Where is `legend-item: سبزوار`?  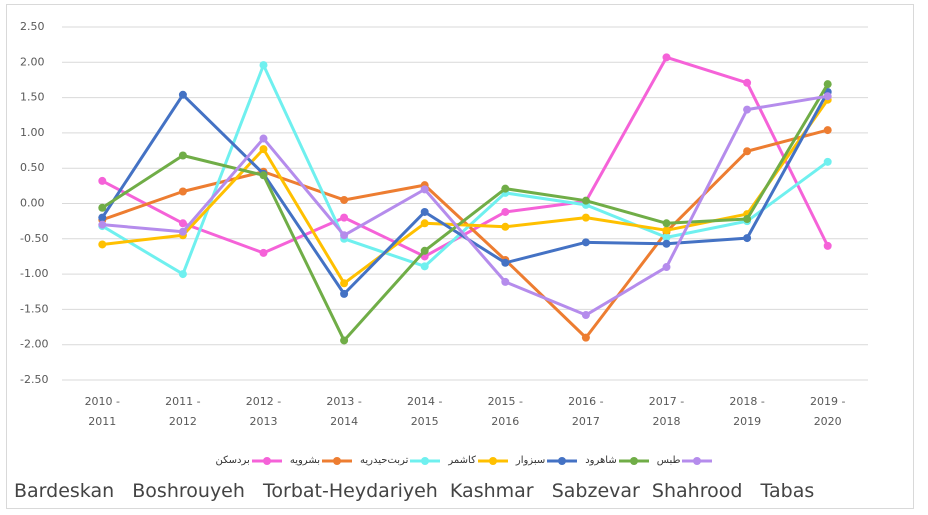 legend-item: سبزوار is located at coordinates (546, 460).